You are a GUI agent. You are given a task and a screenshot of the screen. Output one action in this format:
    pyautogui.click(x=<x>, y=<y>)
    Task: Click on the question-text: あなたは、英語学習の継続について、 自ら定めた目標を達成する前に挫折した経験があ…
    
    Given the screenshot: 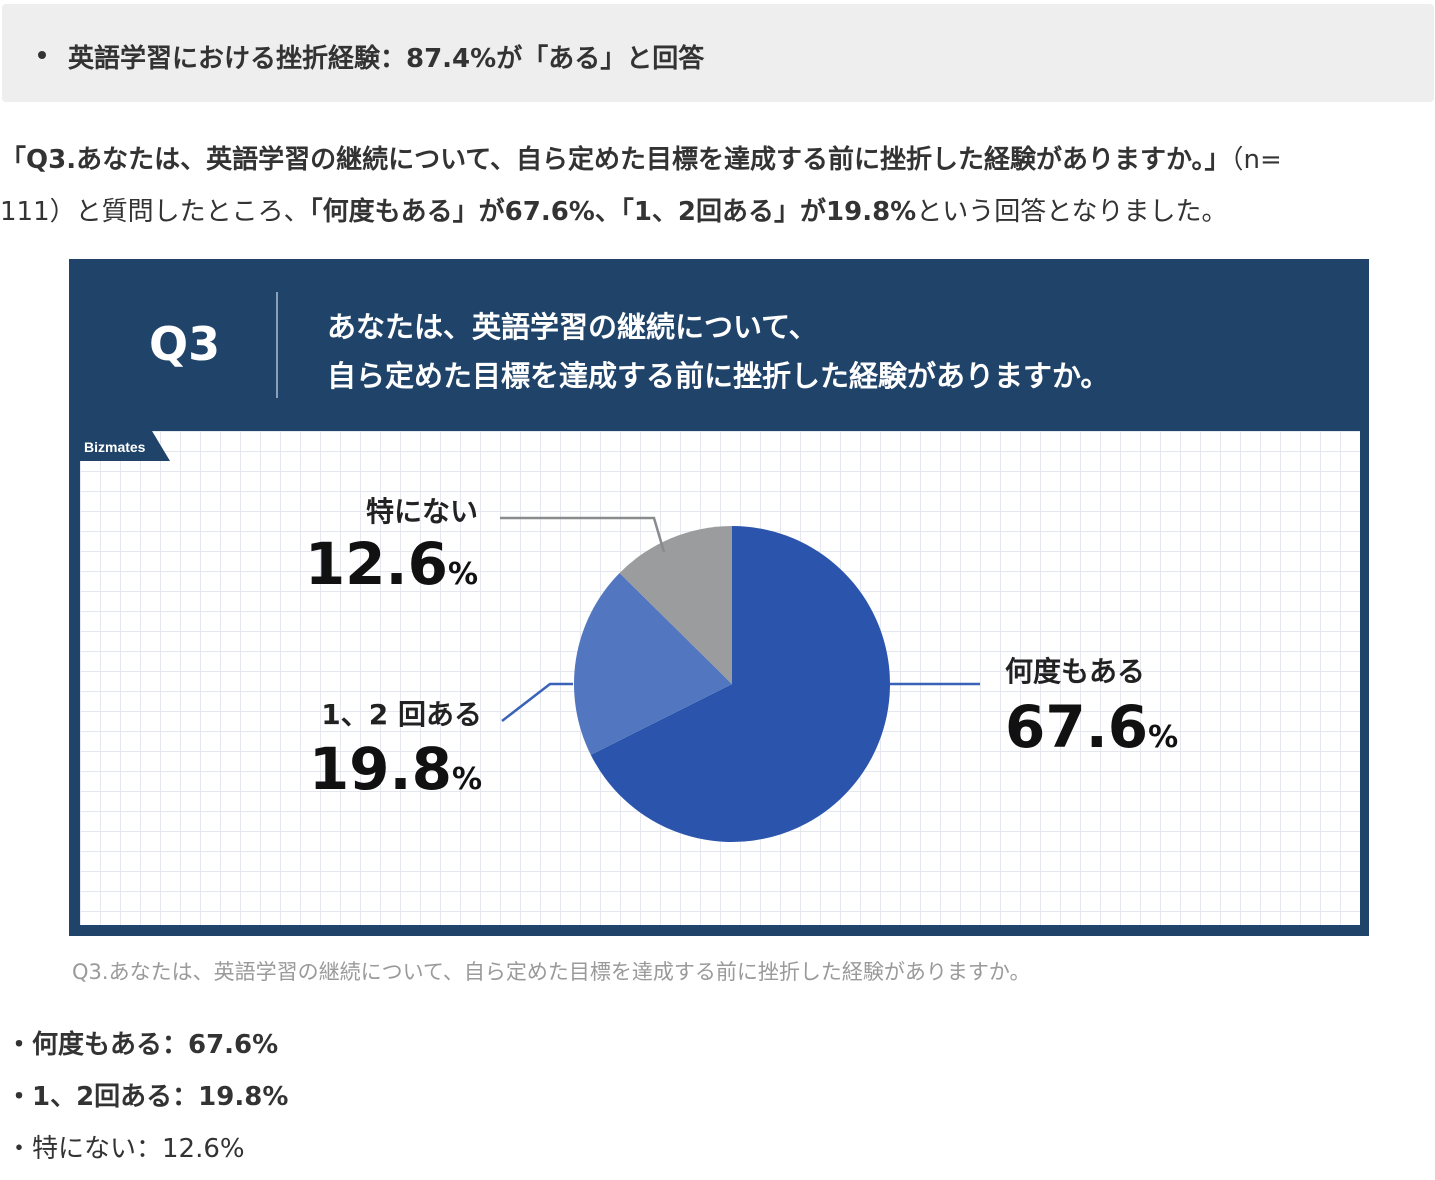 What is the action you would take?
    pyautogui.click(x=718, y=352)
    